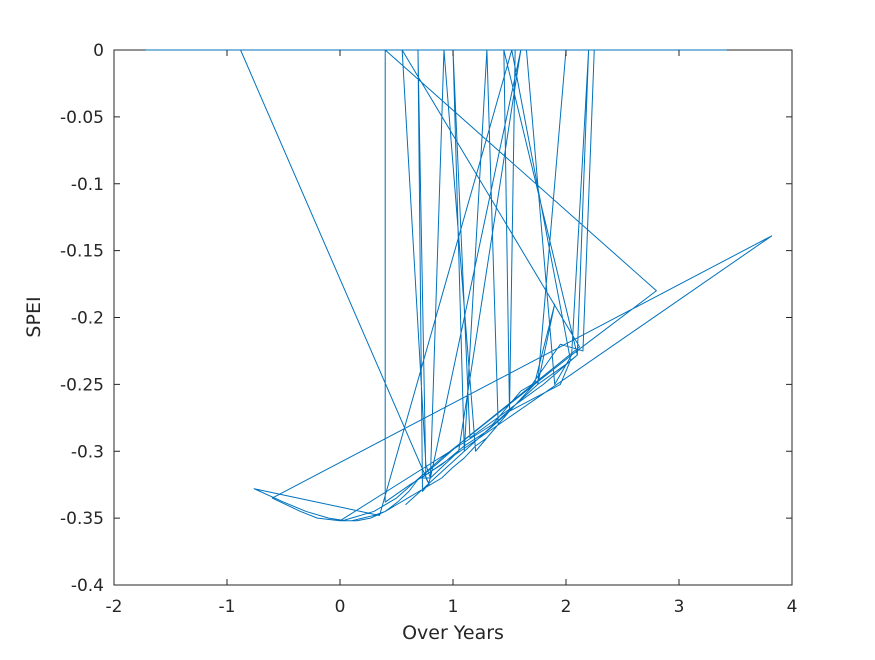 This screenshot has width=875, height=660. What do you see at coordinates (82, 519) in the screenshot?
I see `y-tick-label: -0.35` at bounding box center [82, 519].